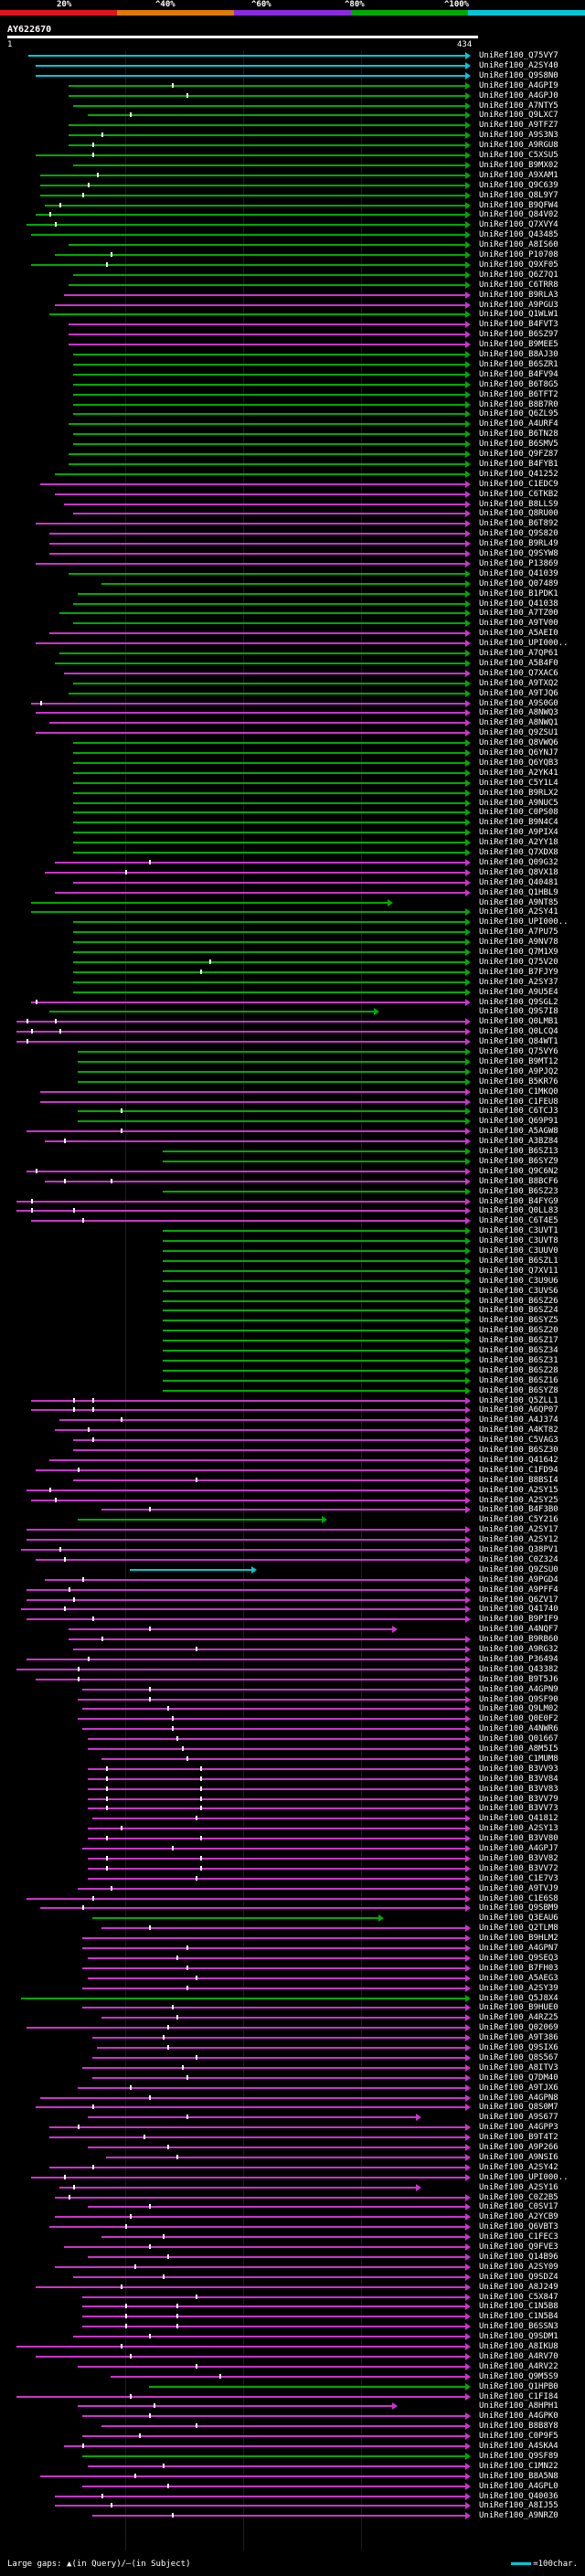  What do you see at coordinates (518, 583) in the screenshot?
I see `hit-id-link: UniRef100_Q07489` at bounding box center [518, 583].